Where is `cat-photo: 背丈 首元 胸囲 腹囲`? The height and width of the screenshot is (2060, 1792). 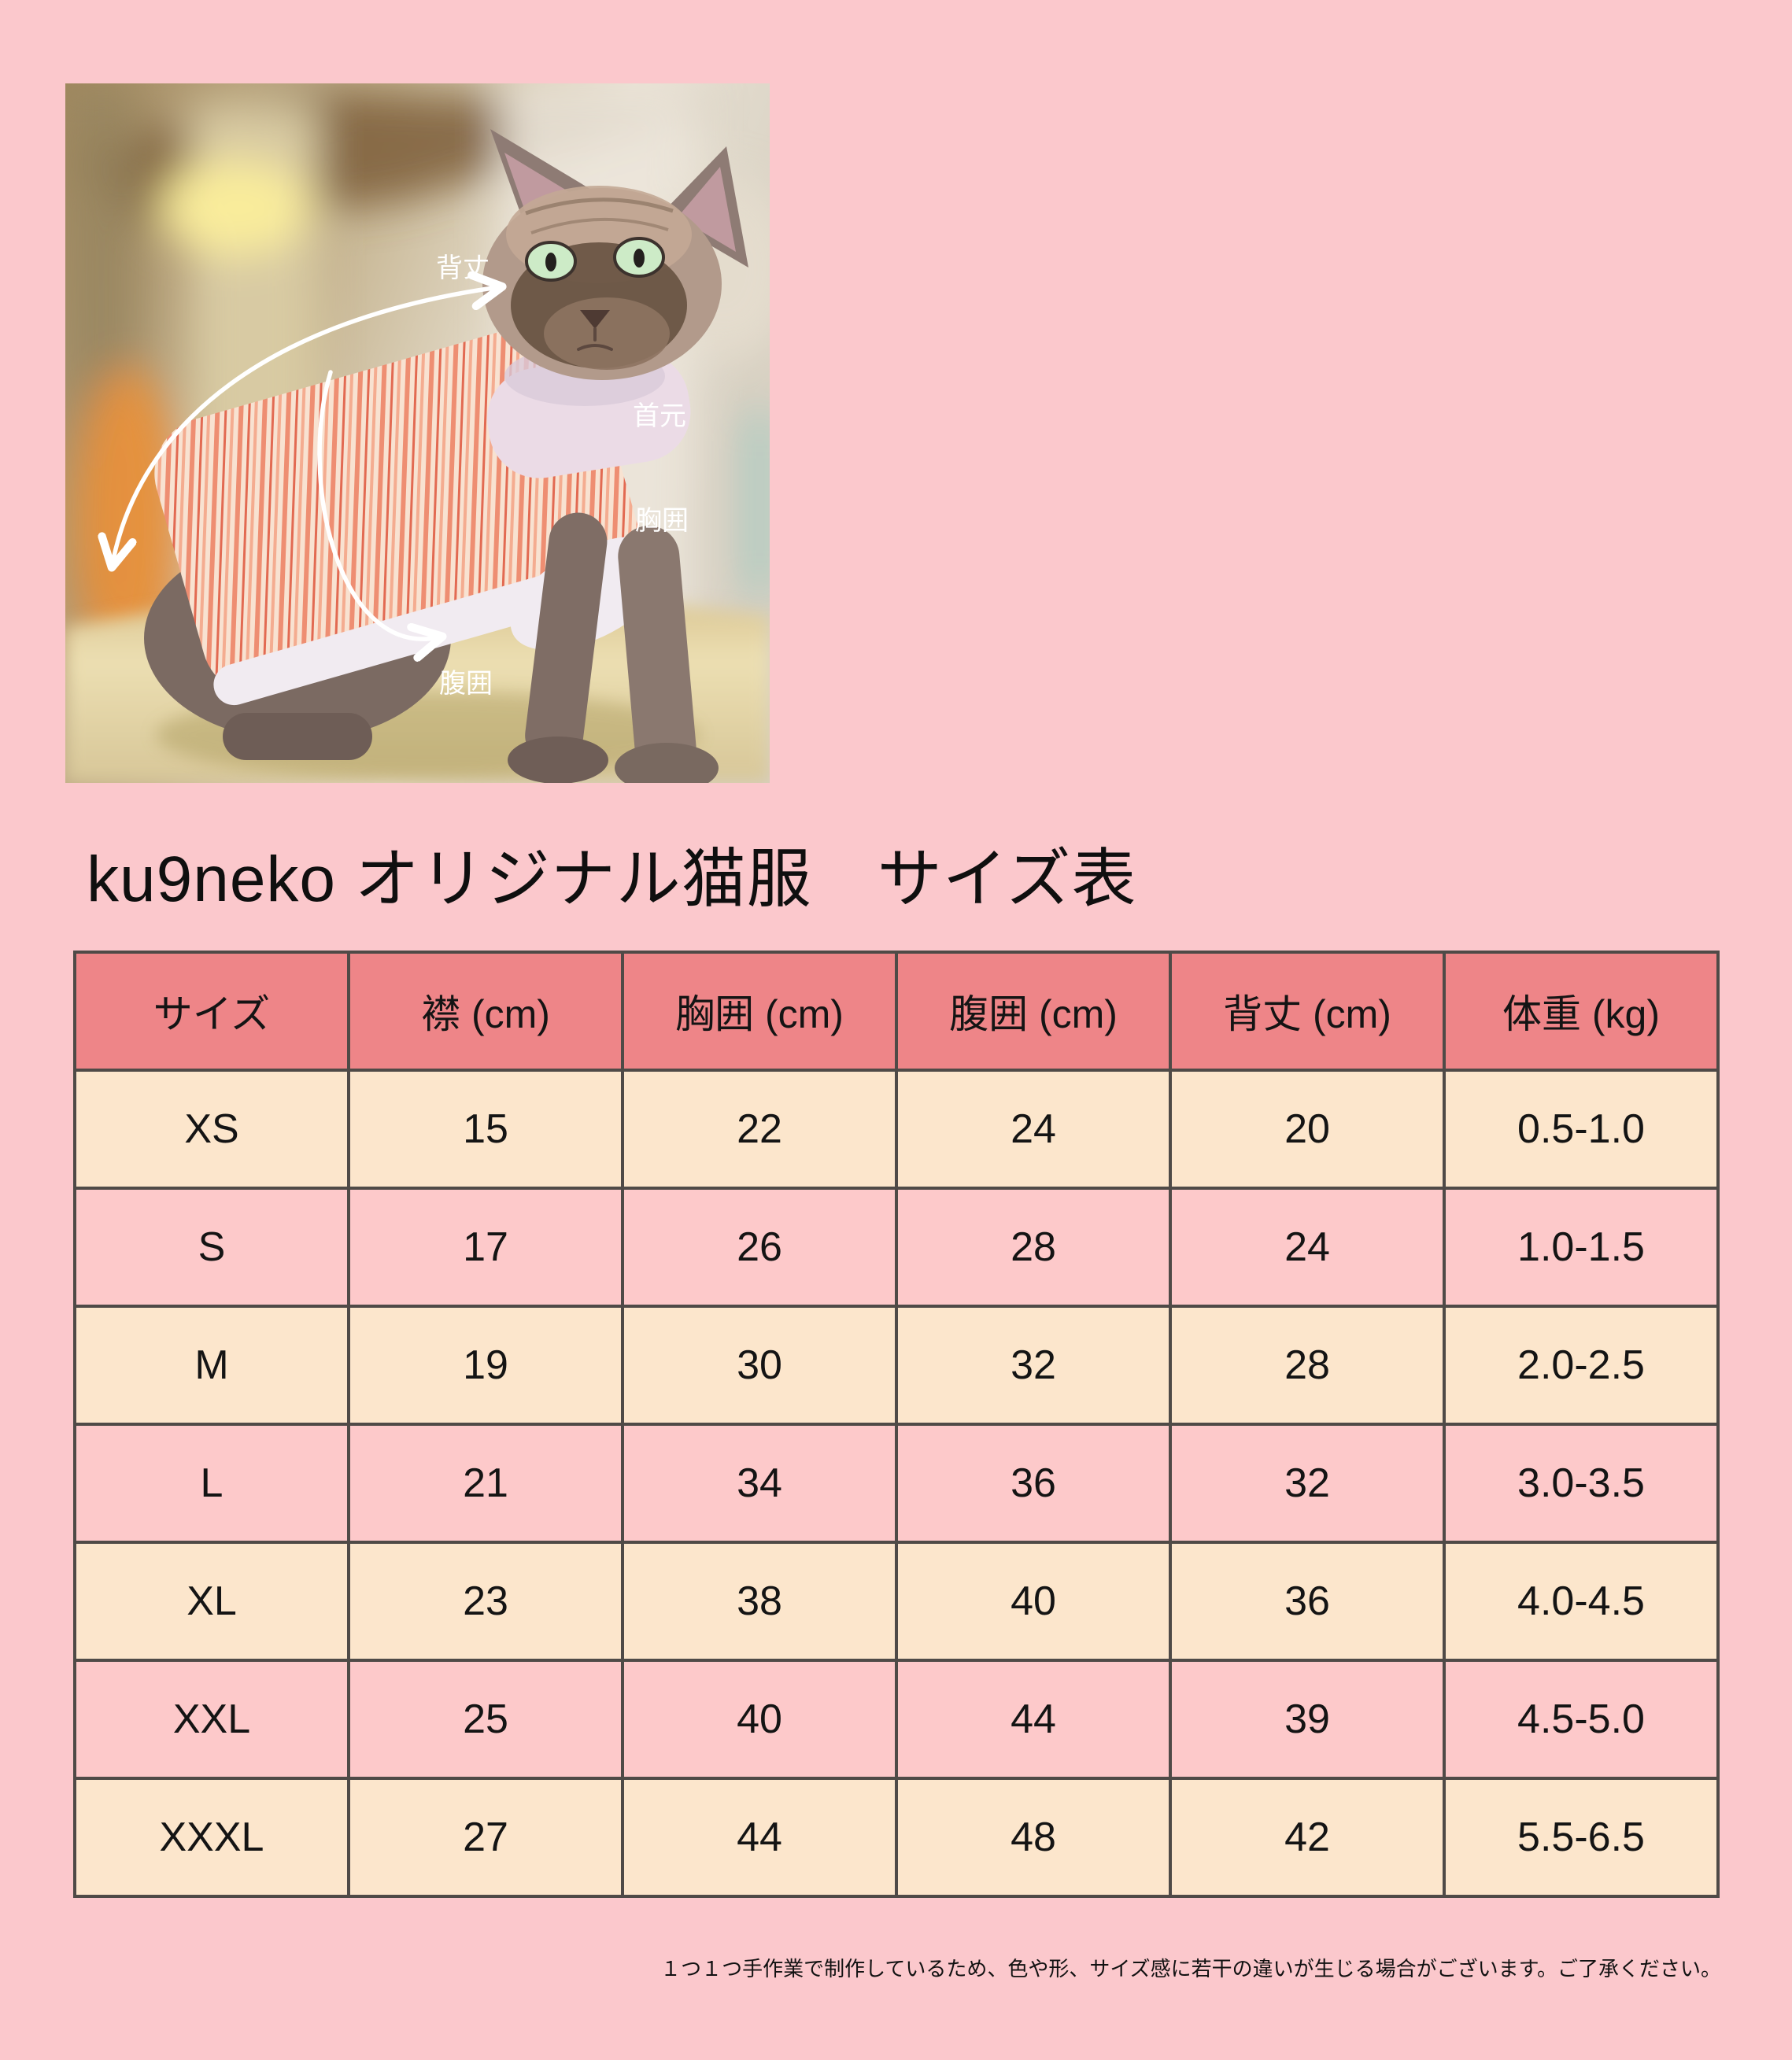 cat-photo: 背丈 首元 胸囲 腹囲 is located at coordinates (417, 433).